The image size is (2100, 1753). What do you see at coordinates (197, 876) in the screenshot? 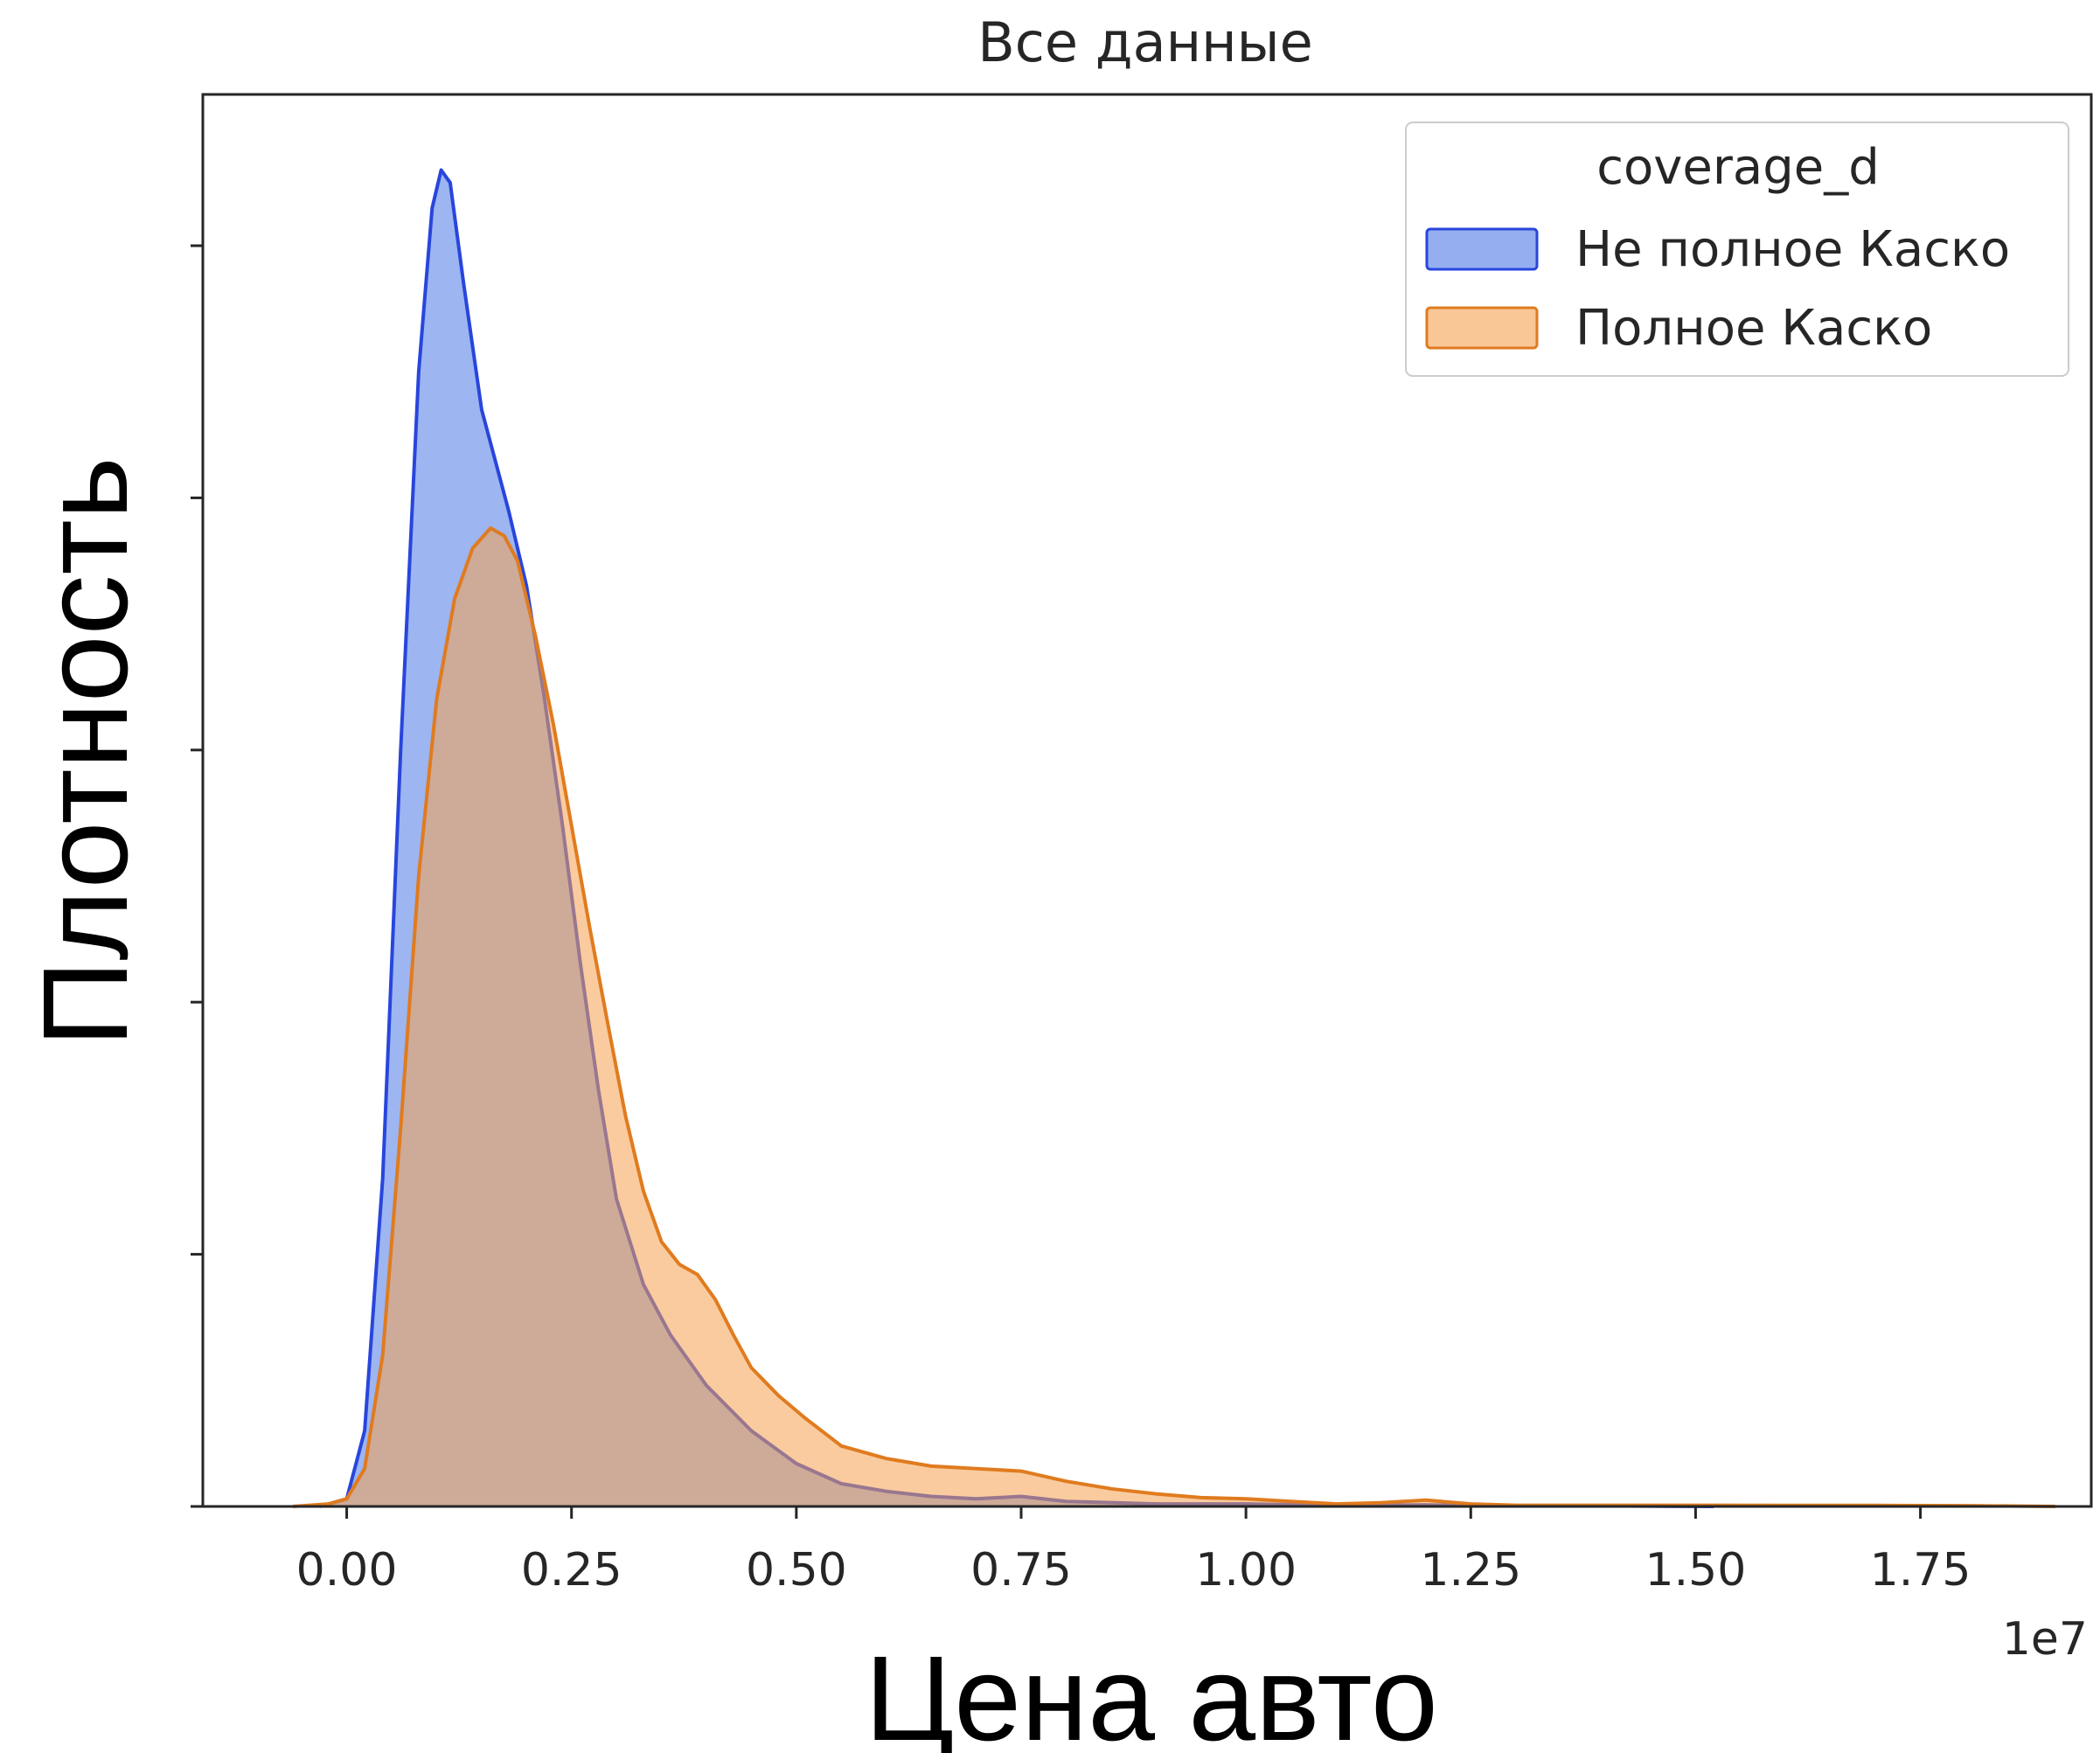
I see `y-axis` at bounding box center [197, 876].